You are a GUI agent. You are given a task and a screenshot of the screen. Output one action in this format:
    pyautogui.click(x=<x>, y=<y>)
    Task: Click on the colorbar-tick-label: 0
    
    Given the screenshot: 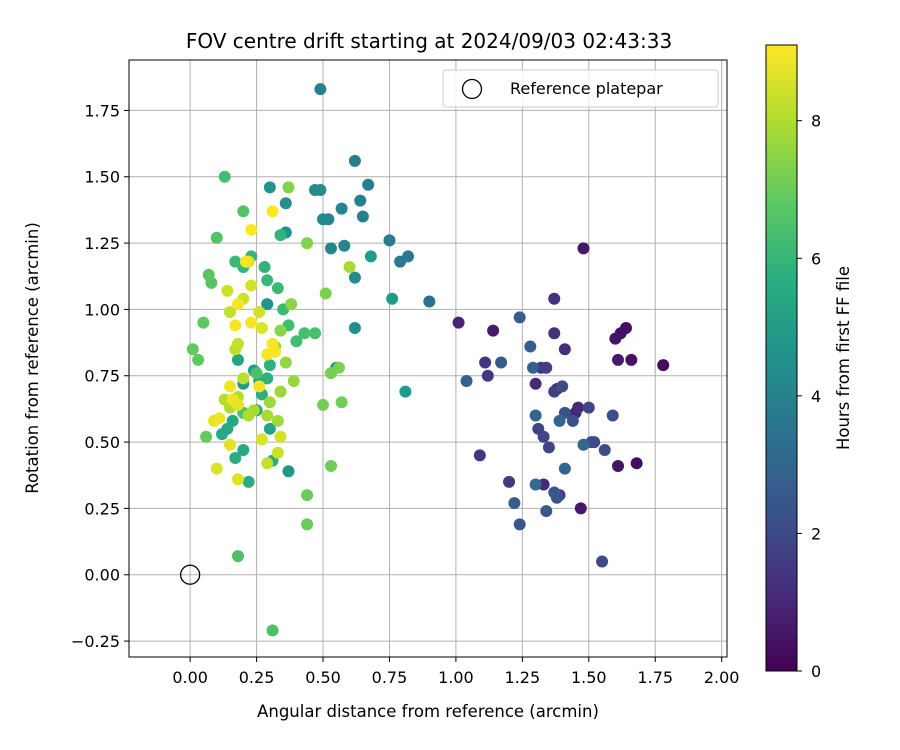 What is the action you would take?
    pyautogui.click(x=816, y=671)
    